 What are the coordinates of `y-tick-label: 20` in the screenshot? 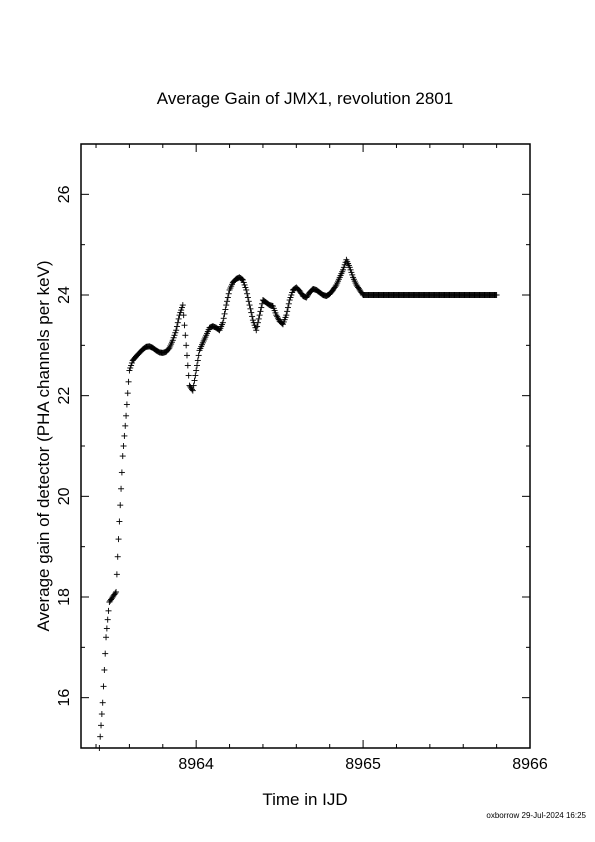 It's located at (64, 496).